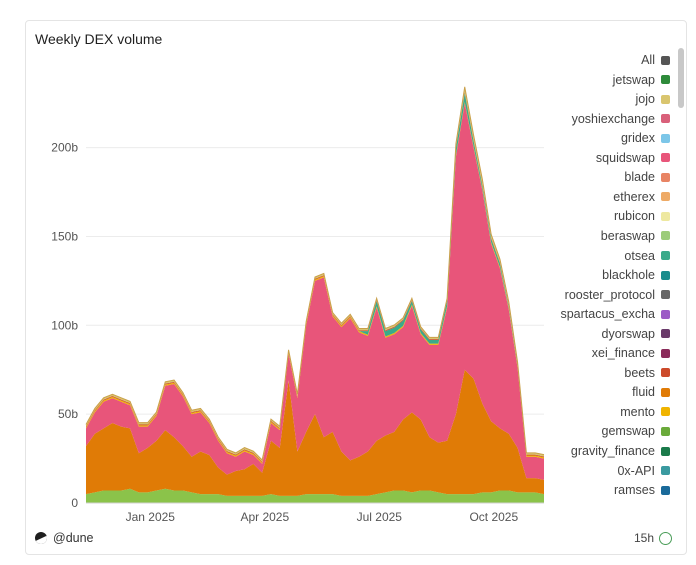 The image size is (696, 565). I want to click on legend-item: blade, so click(647, 177).